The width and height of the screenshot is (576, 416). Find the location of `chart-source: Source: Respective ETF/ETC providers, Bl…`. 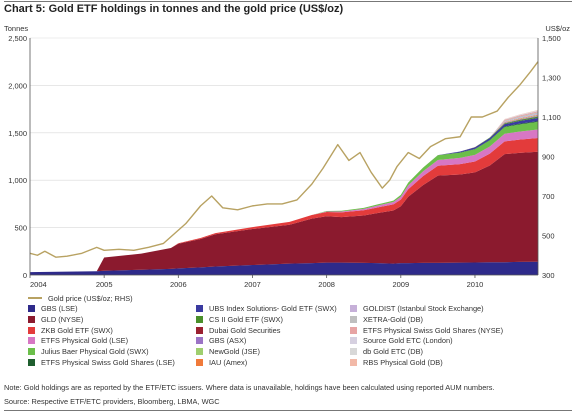

chart-source: Source: Respective ETF/ETC providers, Bl… is located at coordinates (112, 401).